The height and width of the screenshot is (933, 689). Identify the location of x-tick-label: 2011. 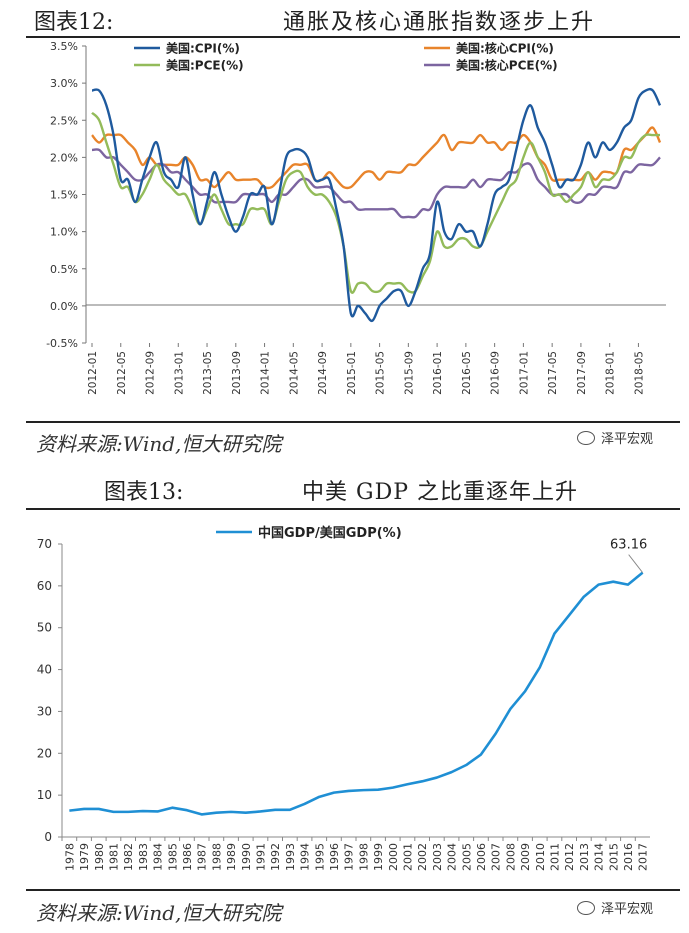
(554, 857).